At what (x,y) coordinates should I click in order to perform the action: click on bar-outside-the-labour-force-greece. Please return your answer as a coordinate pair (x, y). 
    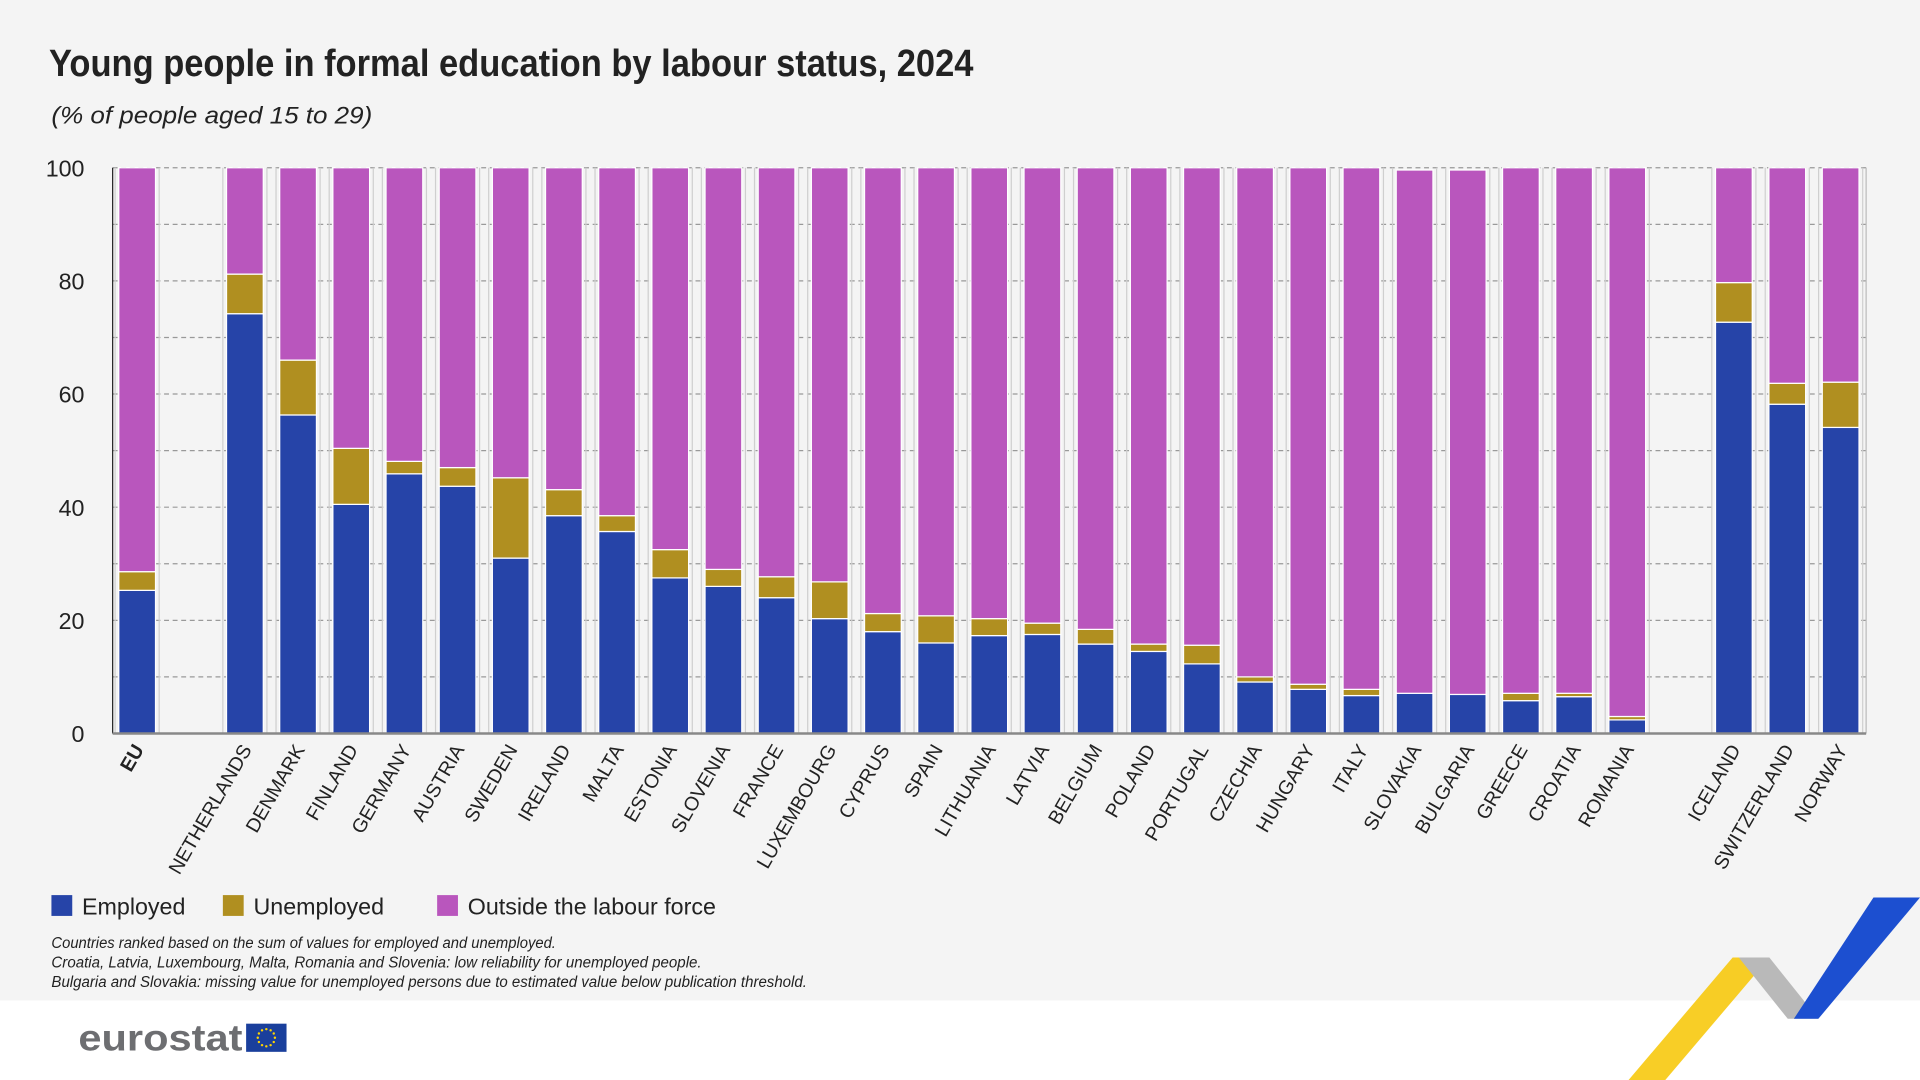
    Looking at the image, I should click on (1520, 430).